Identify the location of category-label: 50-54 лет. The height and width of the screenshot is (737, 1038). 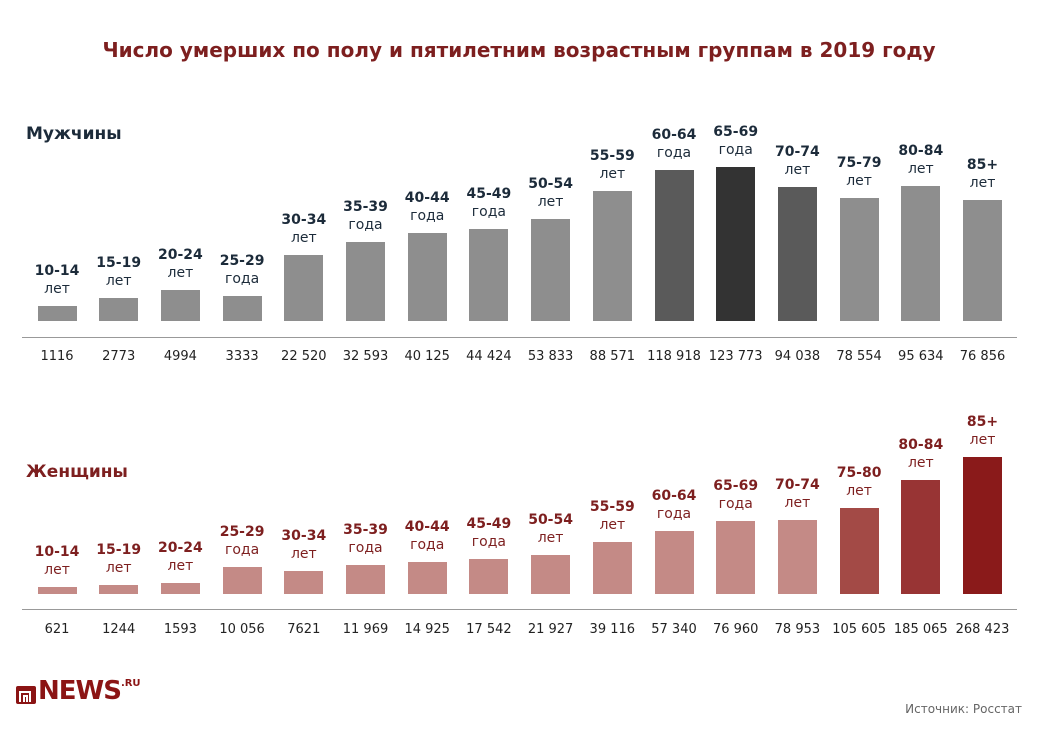
(551, 529).